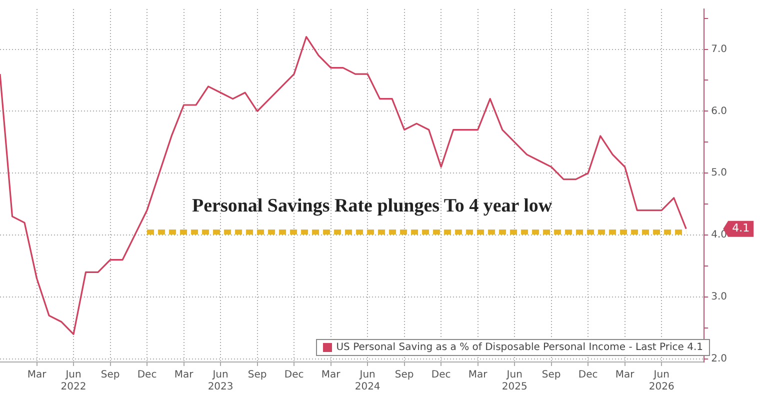  I want to click on y-tick-label: 5.0, so click(719, 173).